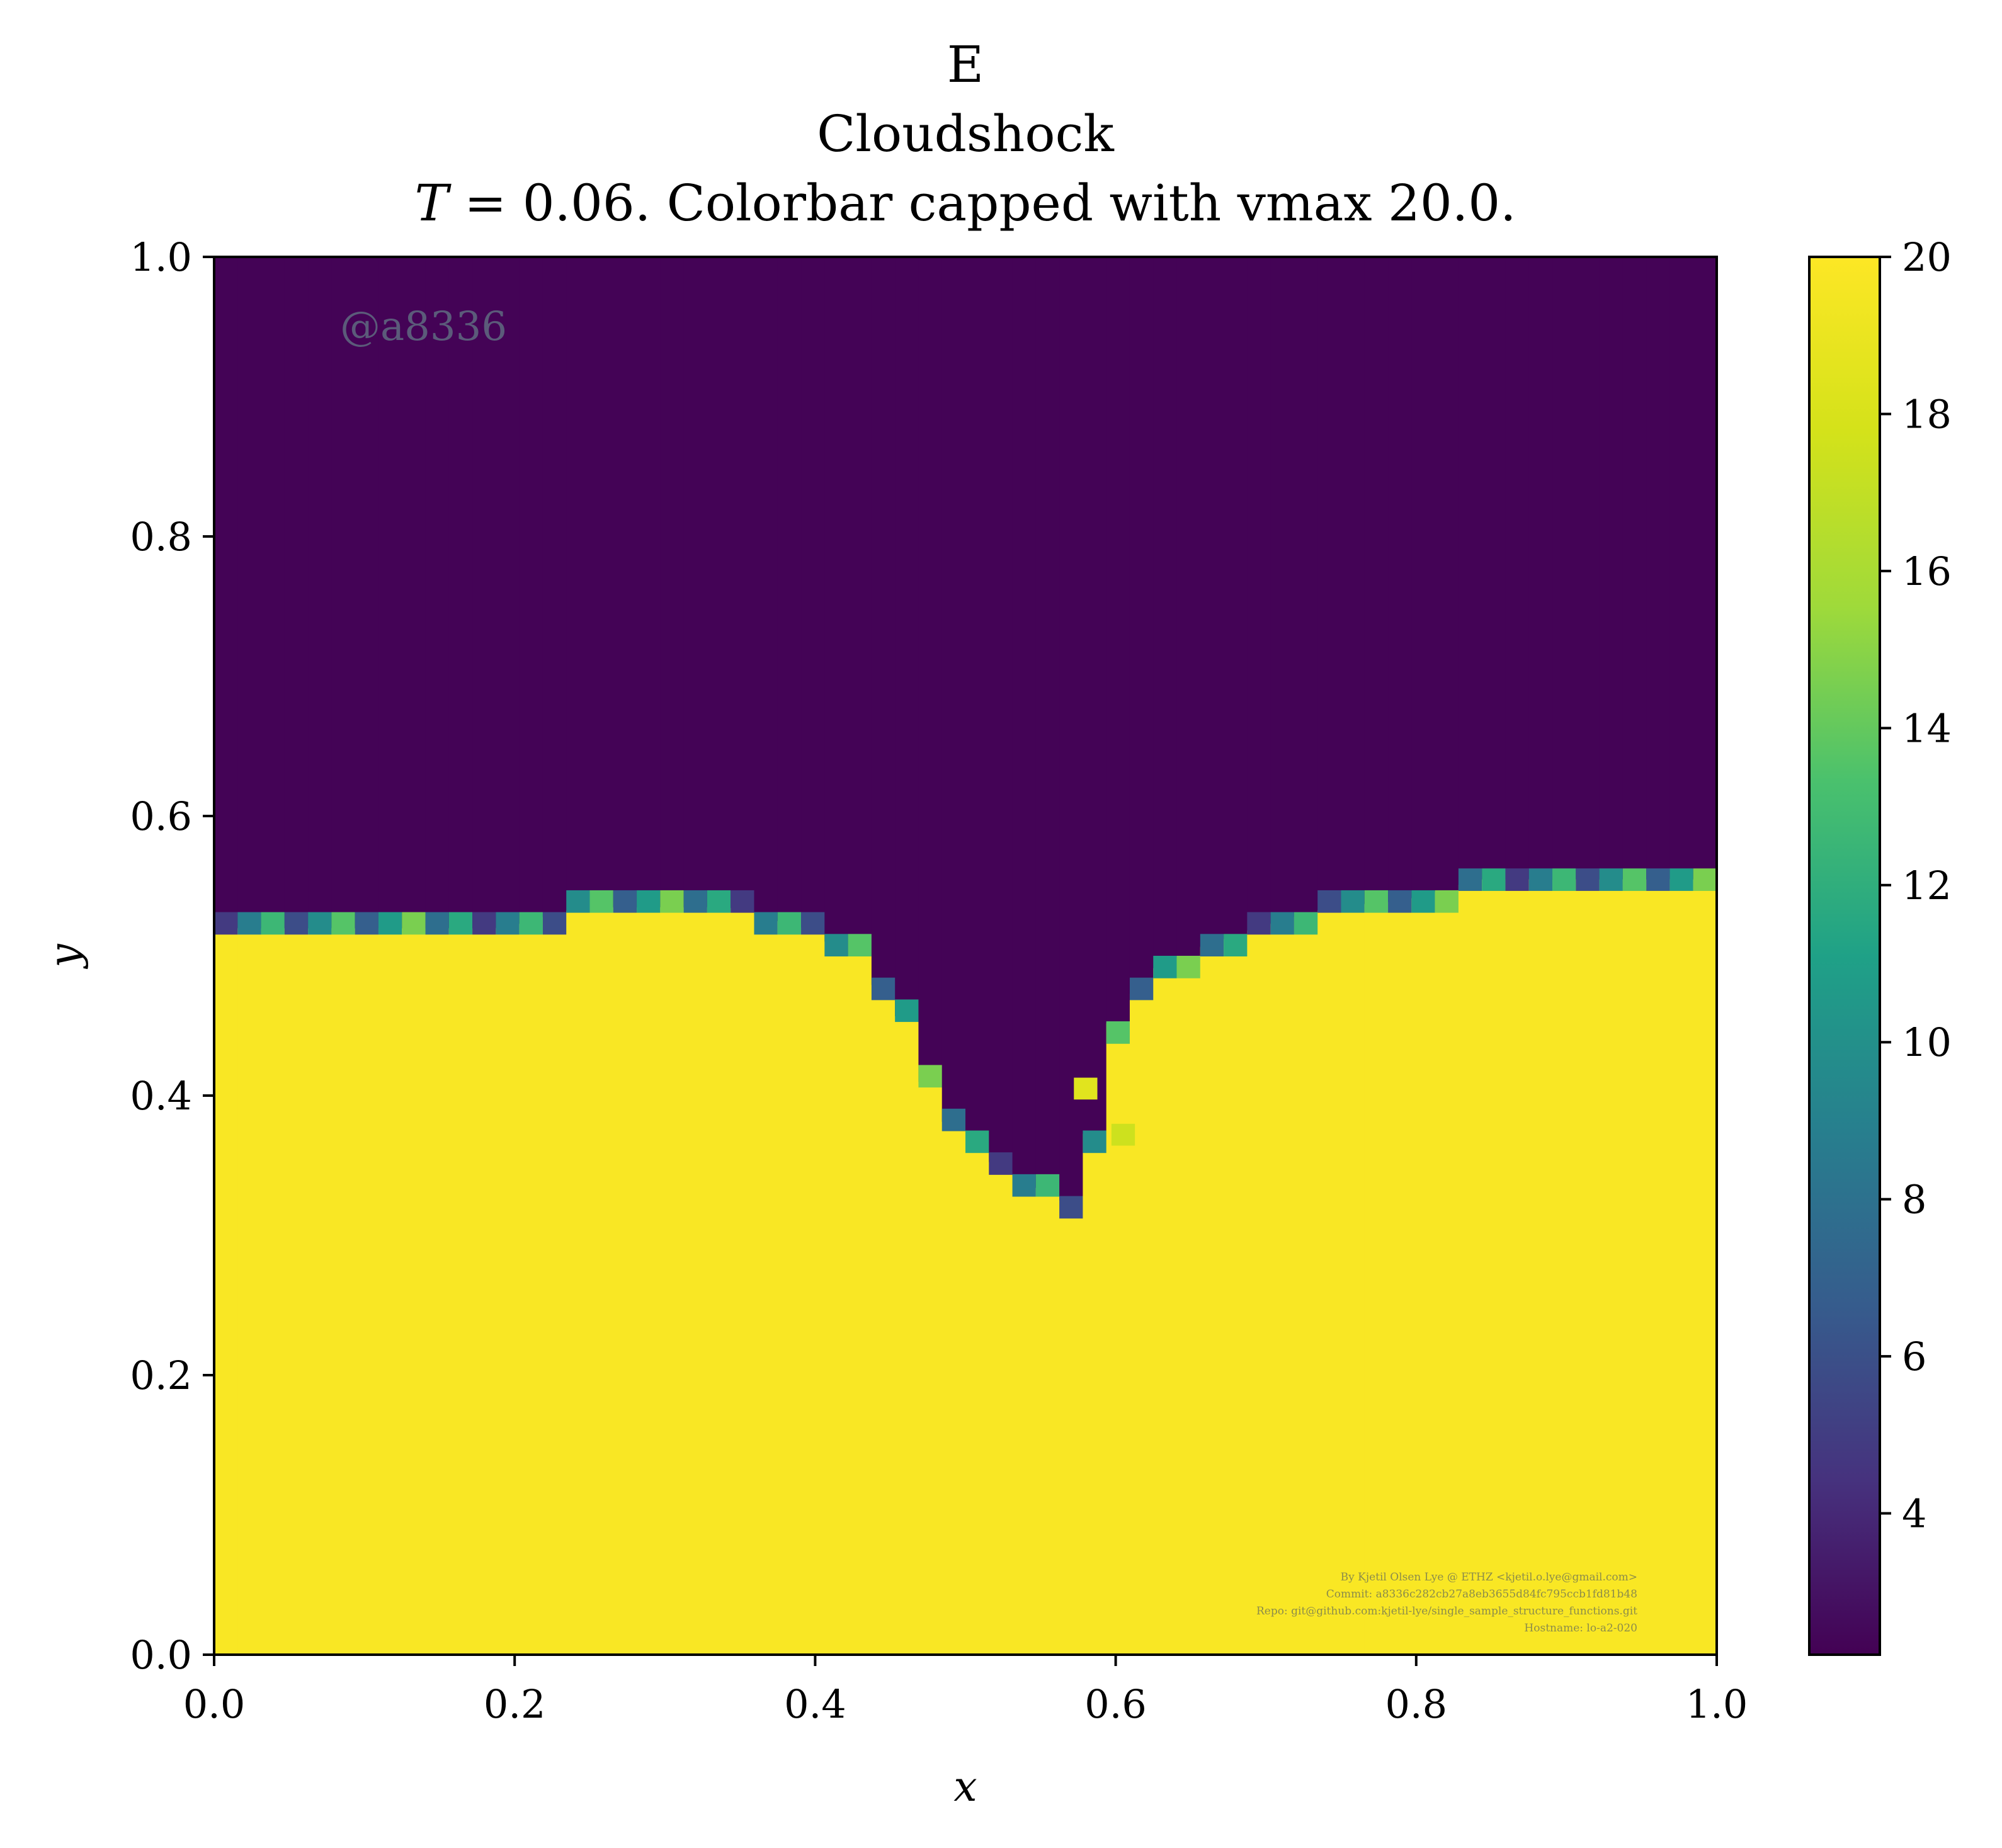 This screenshot has height=1848, width=2002. Describe the element at coordinates (172, 956) in the screenshot. I see `y-axis: 0.0 0.2 0.4 0.6 0.8 1.0` at that location.